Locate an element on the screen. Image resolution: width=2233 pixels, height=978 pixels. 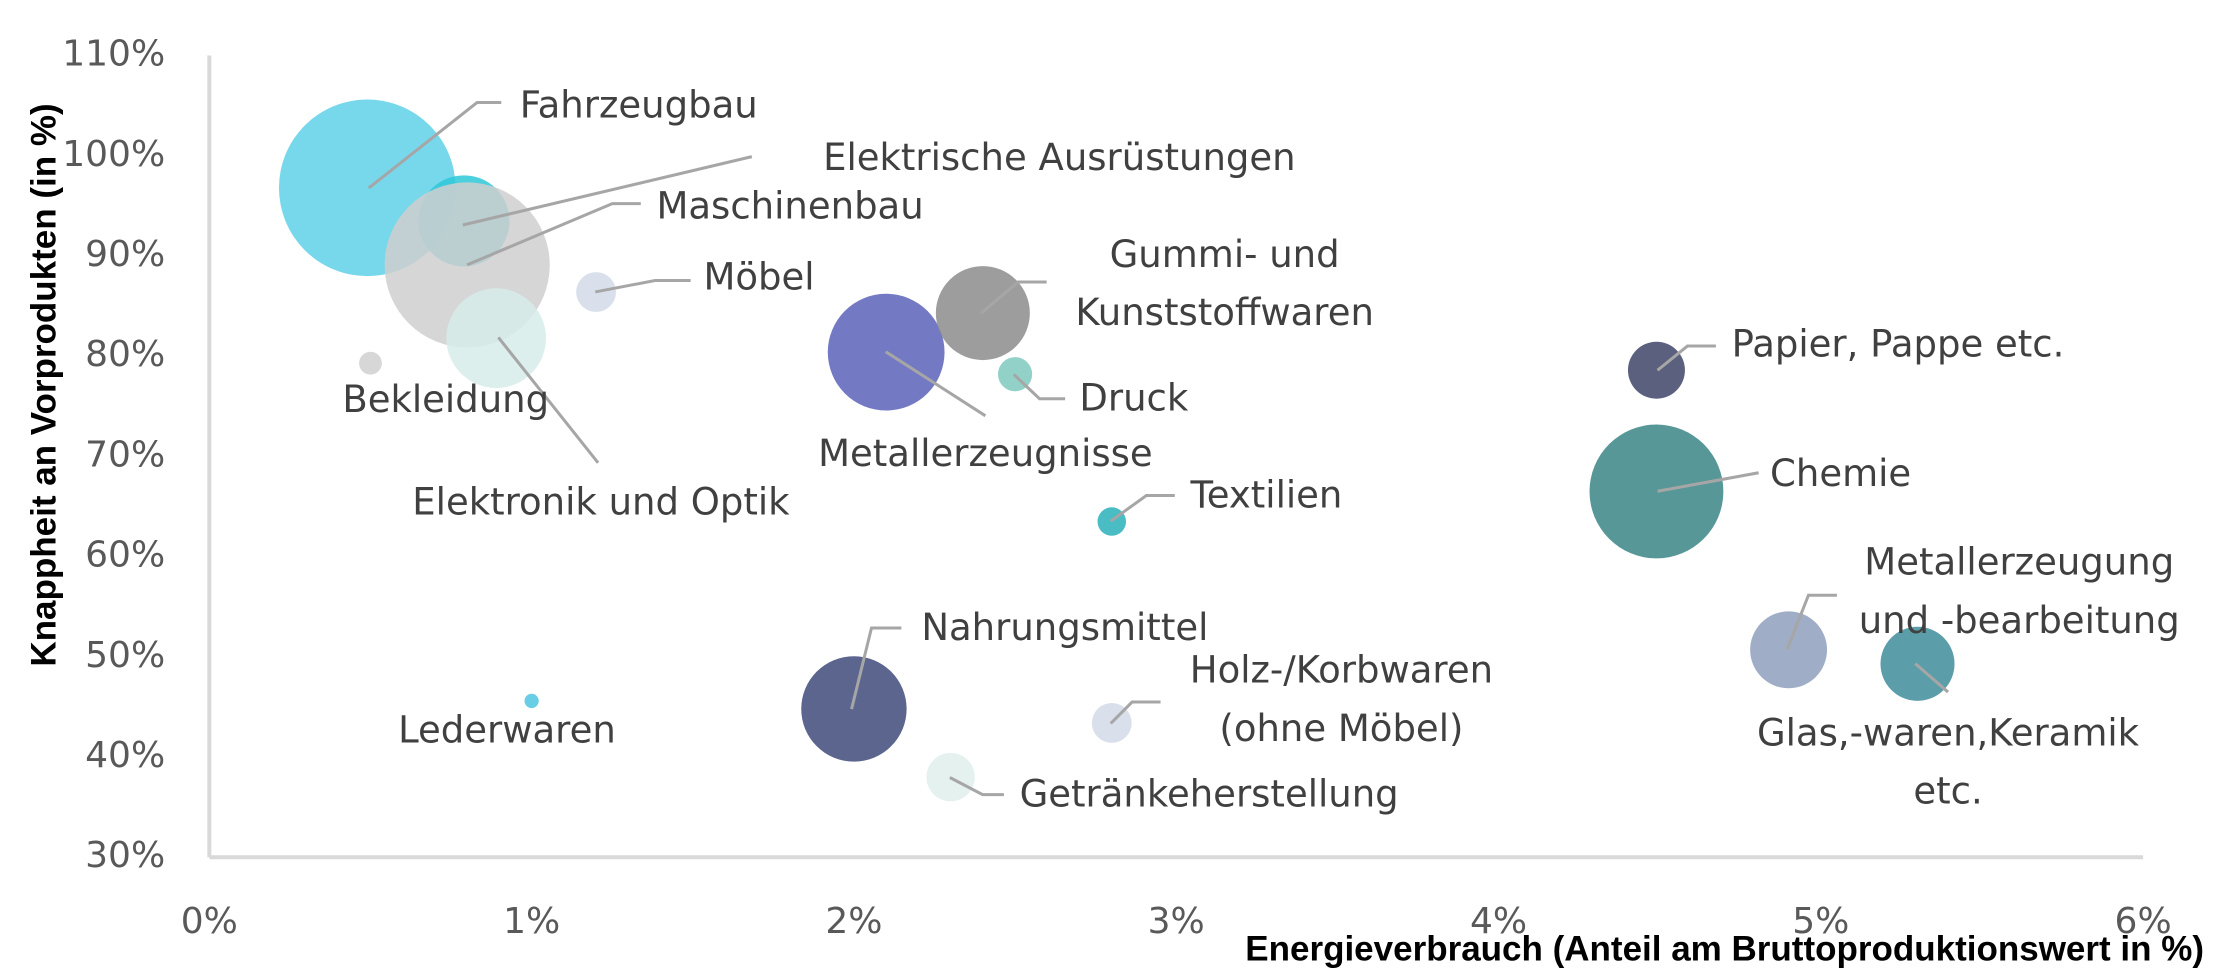
bubble-label: Elektrische Ausrüstungen is located at coordinates (1059, 157).